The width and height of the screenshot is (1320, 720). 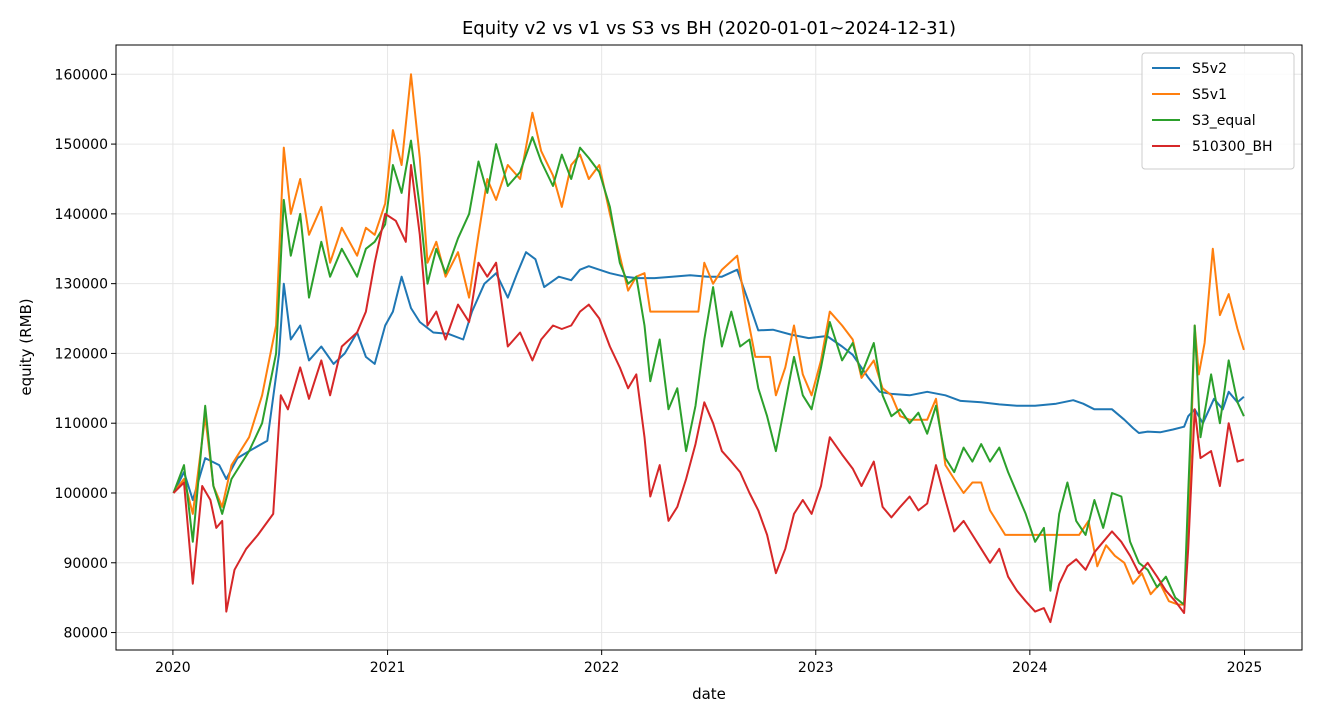 What do you see at coordinates (81, 215) in the screenshot?
I see `y-tick-label: 140000` at bounding box center [81, 215].